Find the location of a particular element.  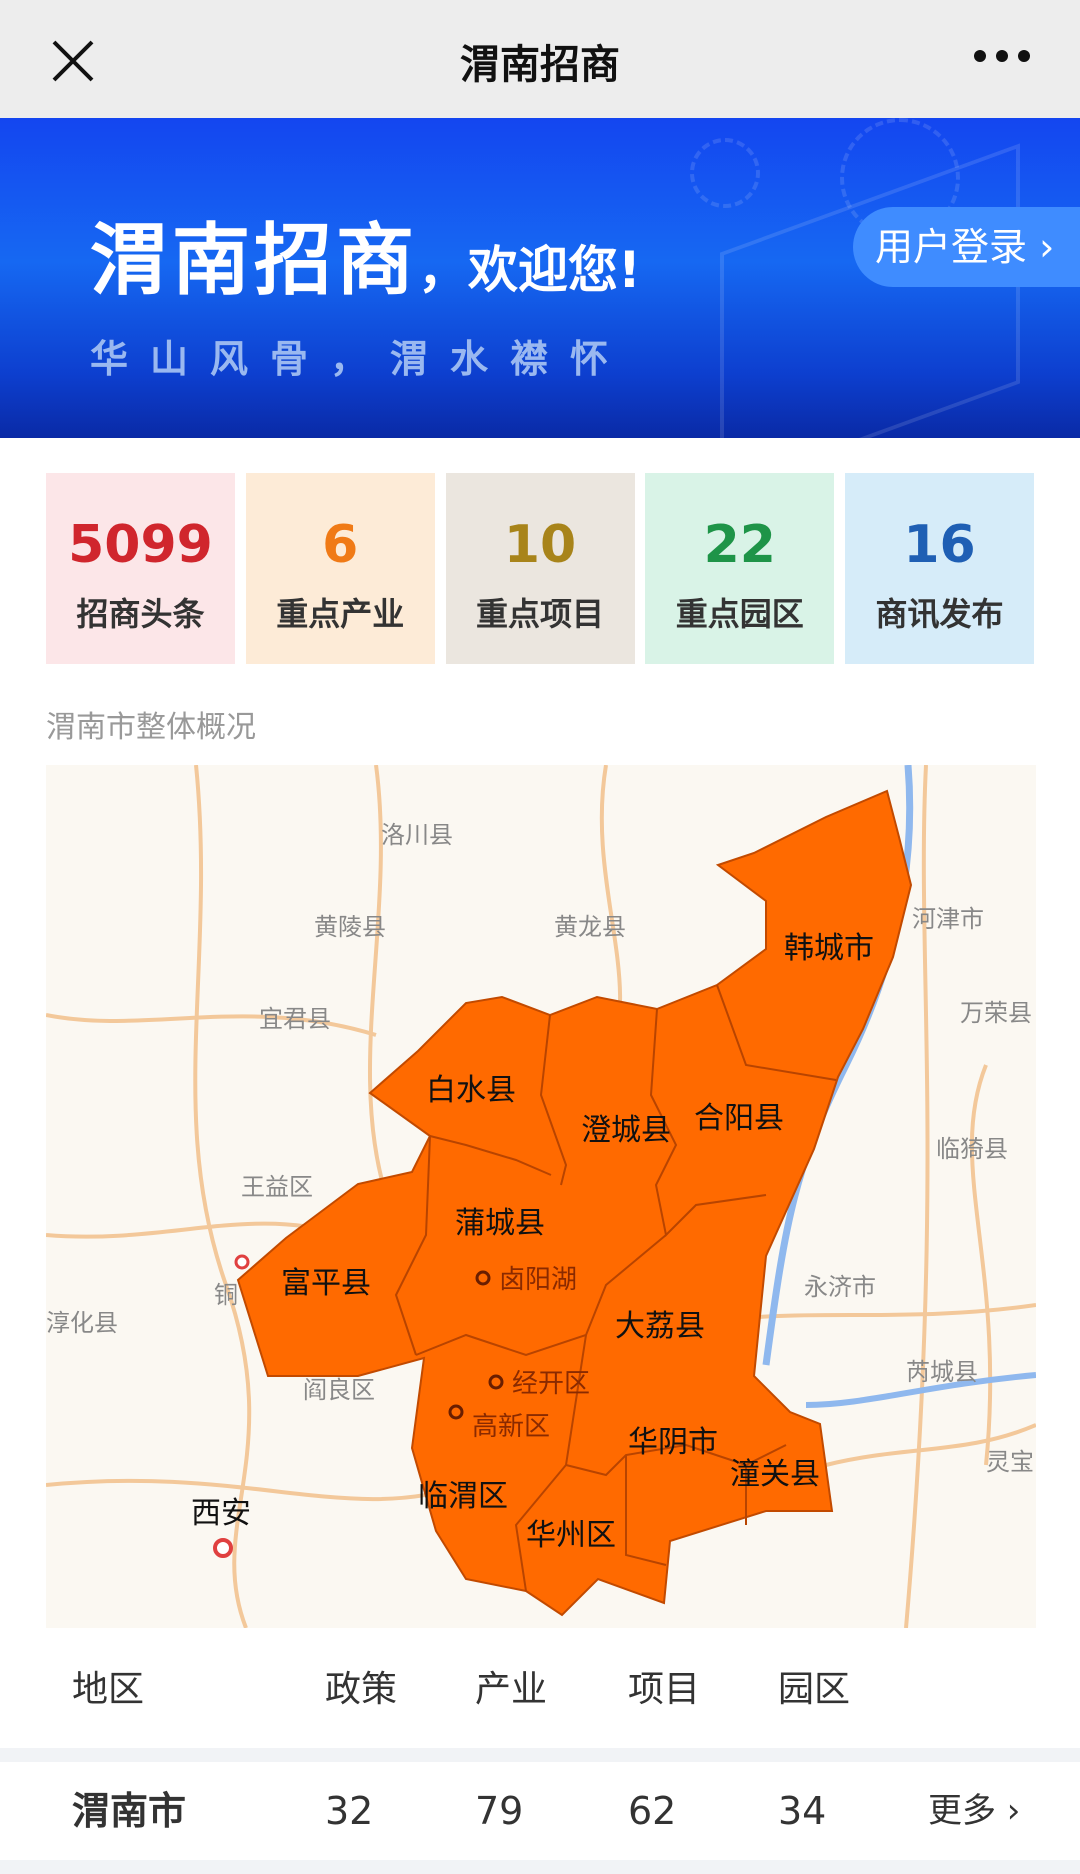

banner-welcome: ，欢迎您! is located at coordinates (529, 270).